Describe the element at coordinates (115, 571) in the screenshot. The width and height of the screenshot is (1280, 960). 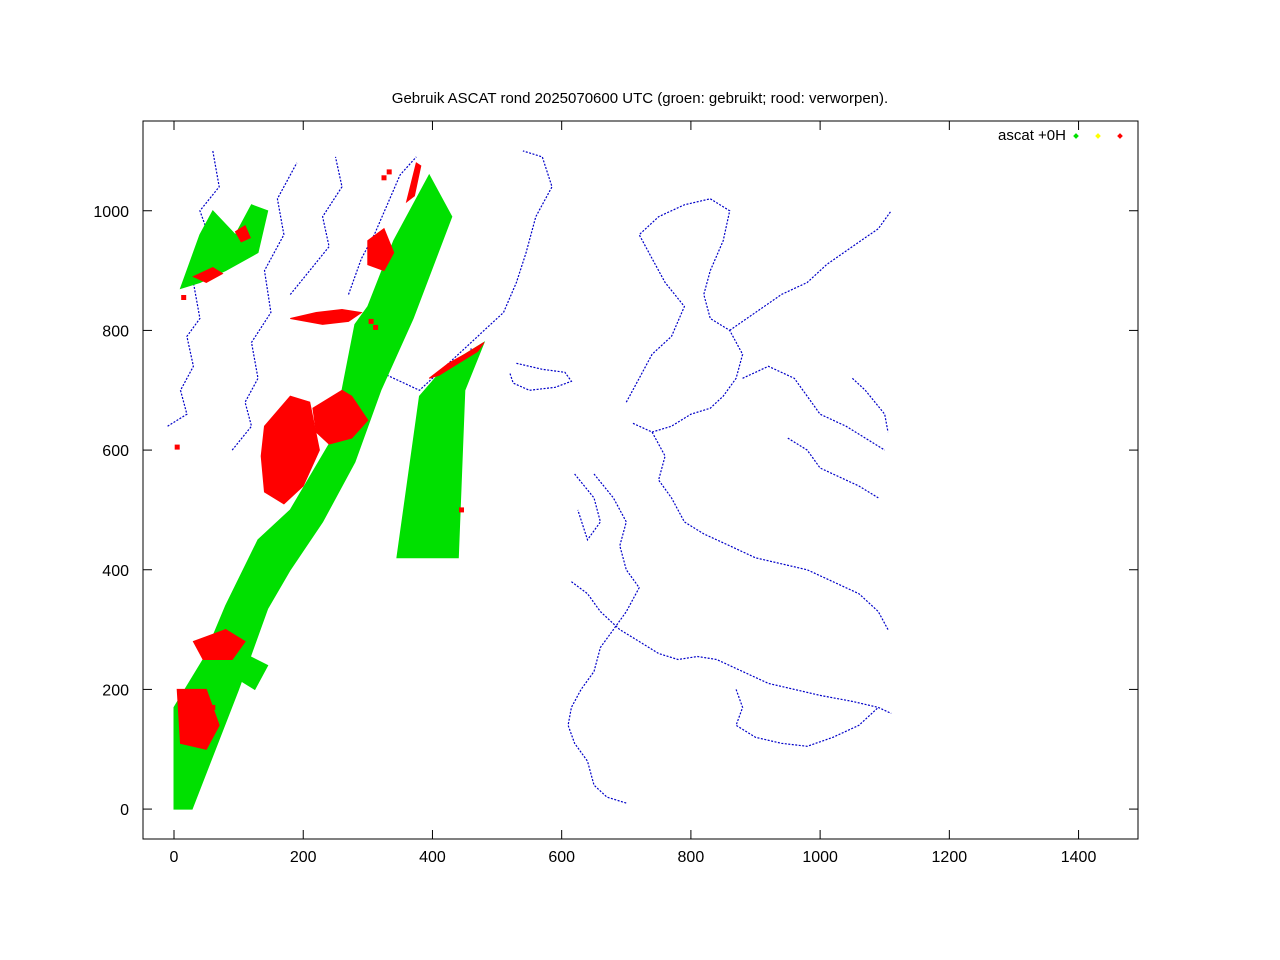
I see `y-tick-label-400: 400` at that location.